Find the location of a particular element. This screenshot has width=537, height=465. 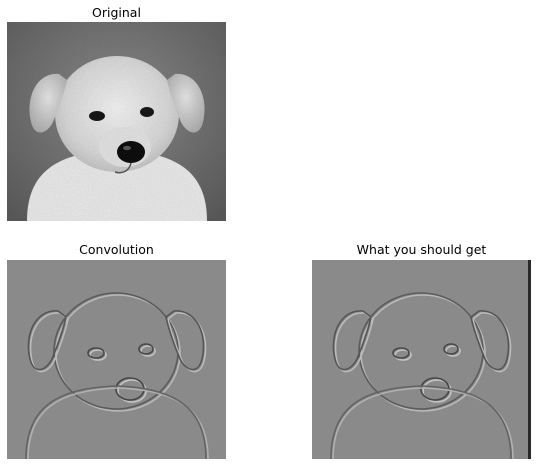

panel-title-convolution: Convolution is located at coordinates (116, 249).